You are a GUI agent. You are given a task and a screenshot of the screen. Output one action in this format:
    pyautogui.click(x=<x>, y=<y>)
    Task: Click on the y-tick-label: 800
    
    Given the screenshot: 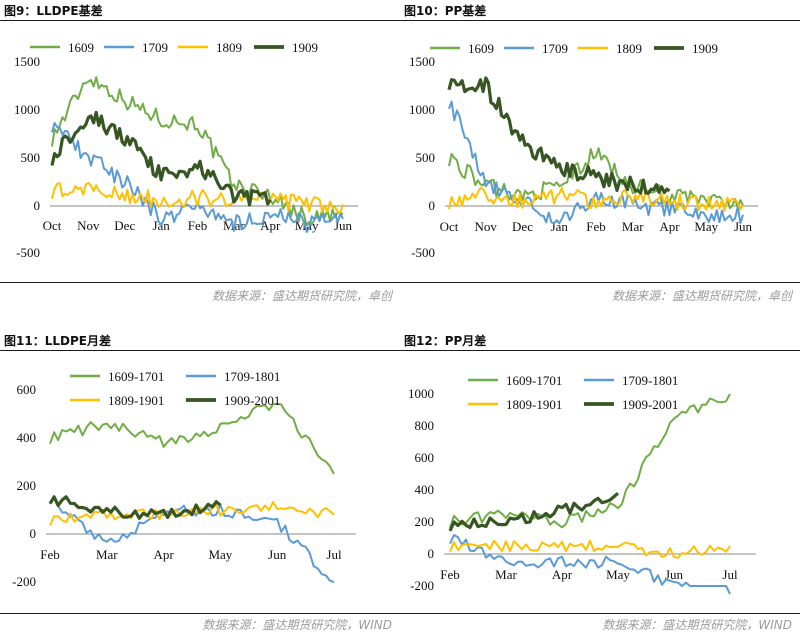 What is the action you would take?
    pyautogui.click(x=425, y=425)
    